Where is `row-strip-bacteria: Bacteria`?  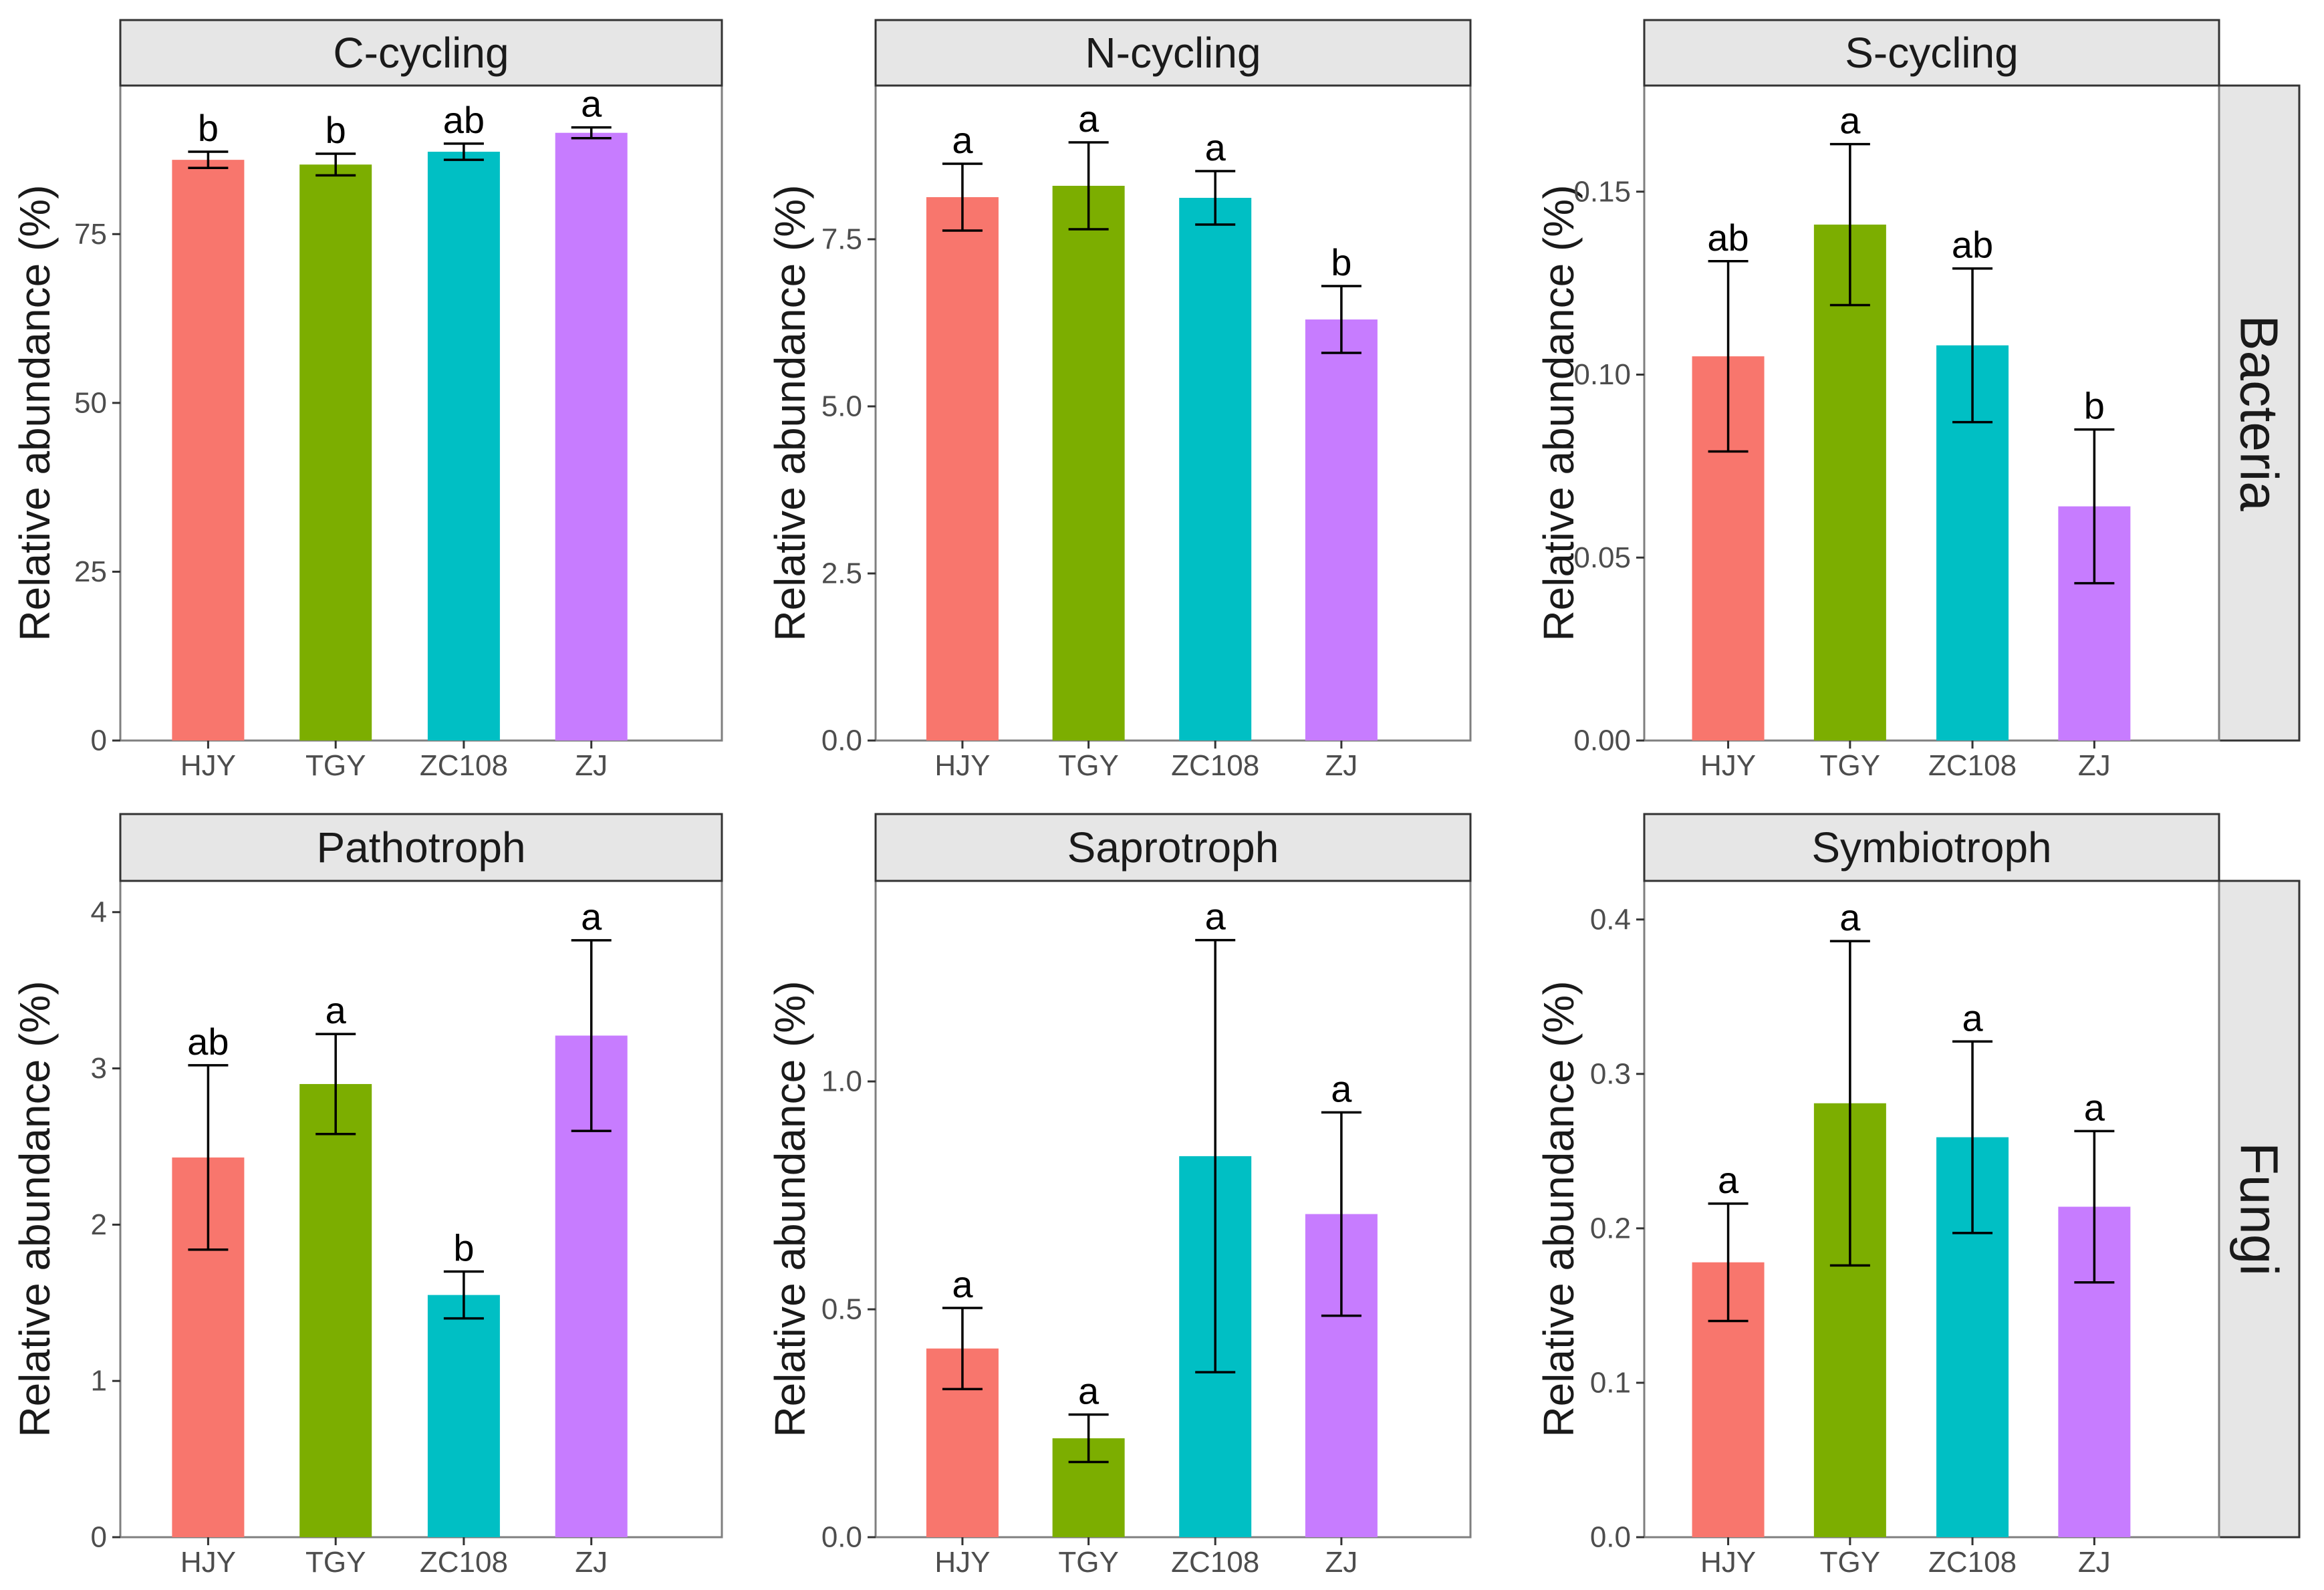
row-strip-bacteria: Bacteria is located at coordinates (2259, 413).